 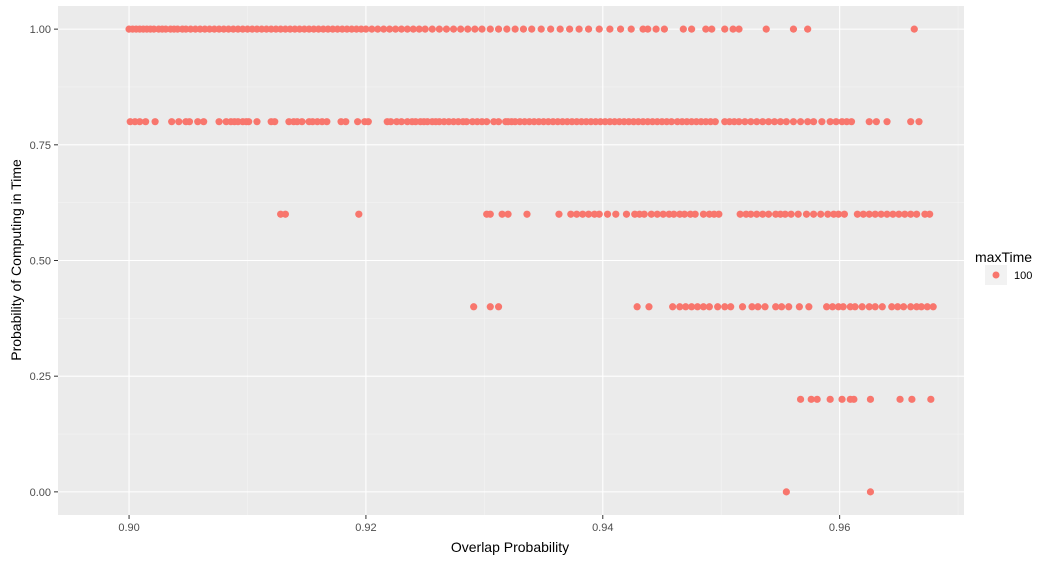 I want to click on y-tick-label: 0.75, so click(x=40, y=146).